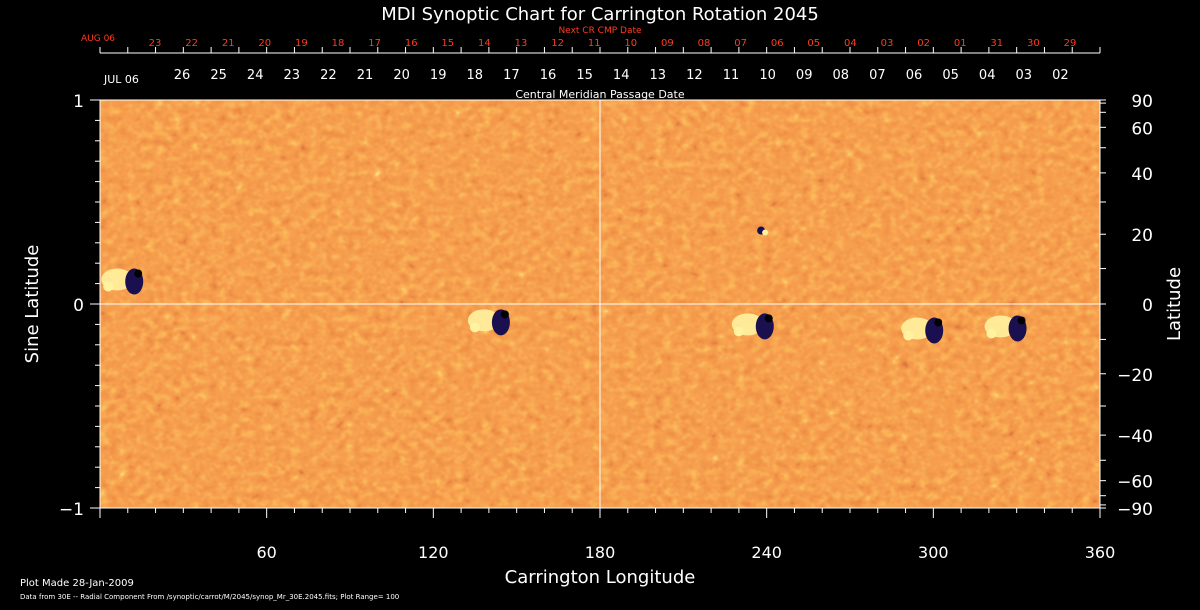 This screenshot has width=1200, height=610. Describe the element at coordinates (32, 304) in the screenshot. I see `y-axis-label-left: Sine Latitude` at that location.